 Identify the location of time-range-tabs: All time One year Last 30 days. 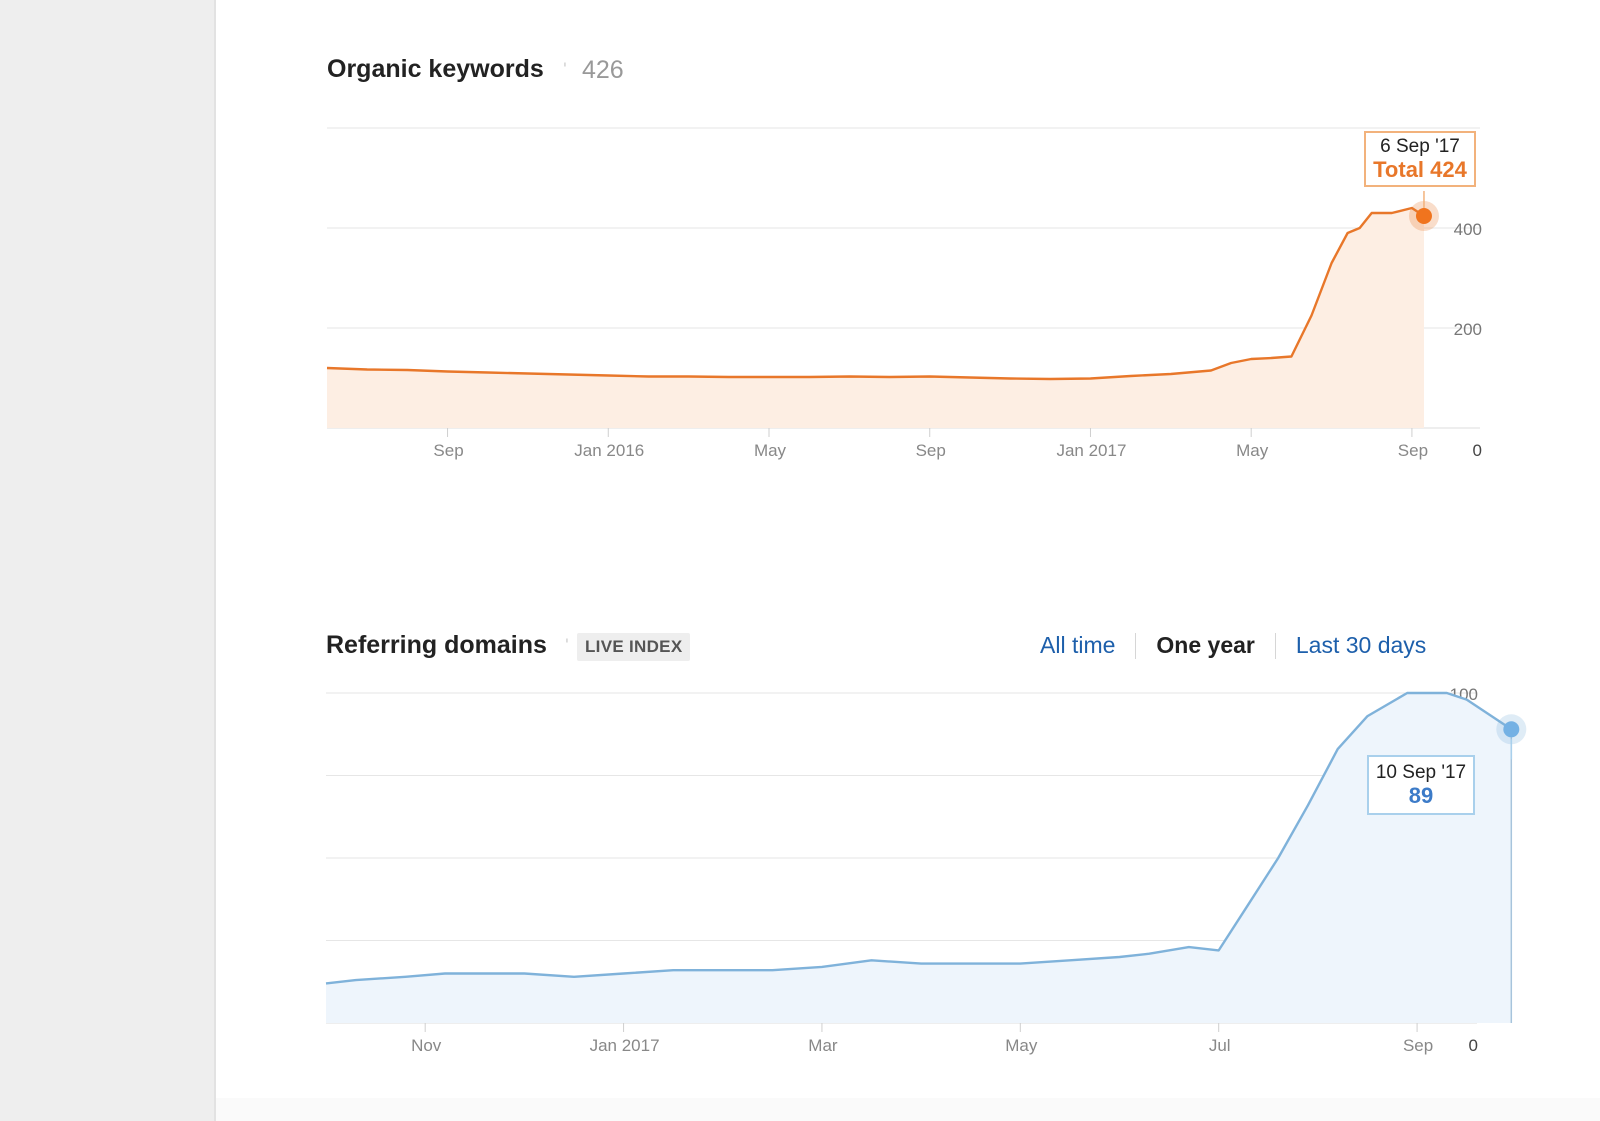
(1233, 645).